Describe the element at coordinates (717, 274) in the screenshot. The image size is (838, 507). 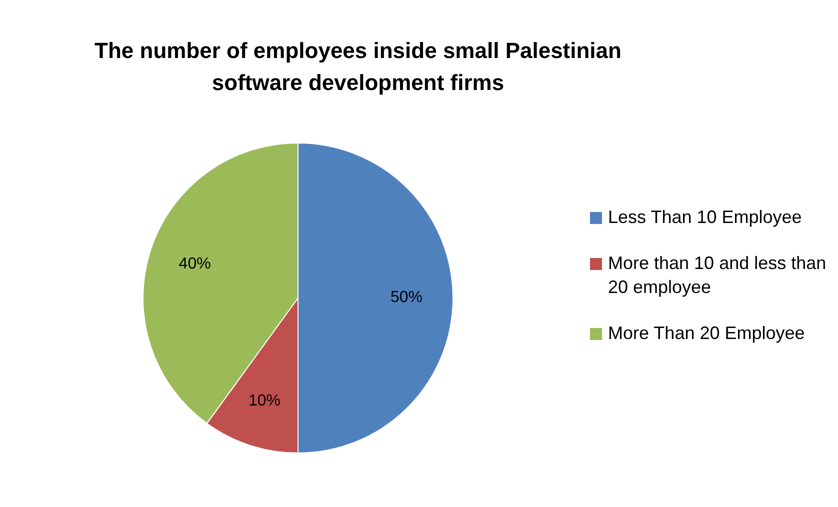
I see `legend-label: More than 10 and less than 20 employee` at that location.